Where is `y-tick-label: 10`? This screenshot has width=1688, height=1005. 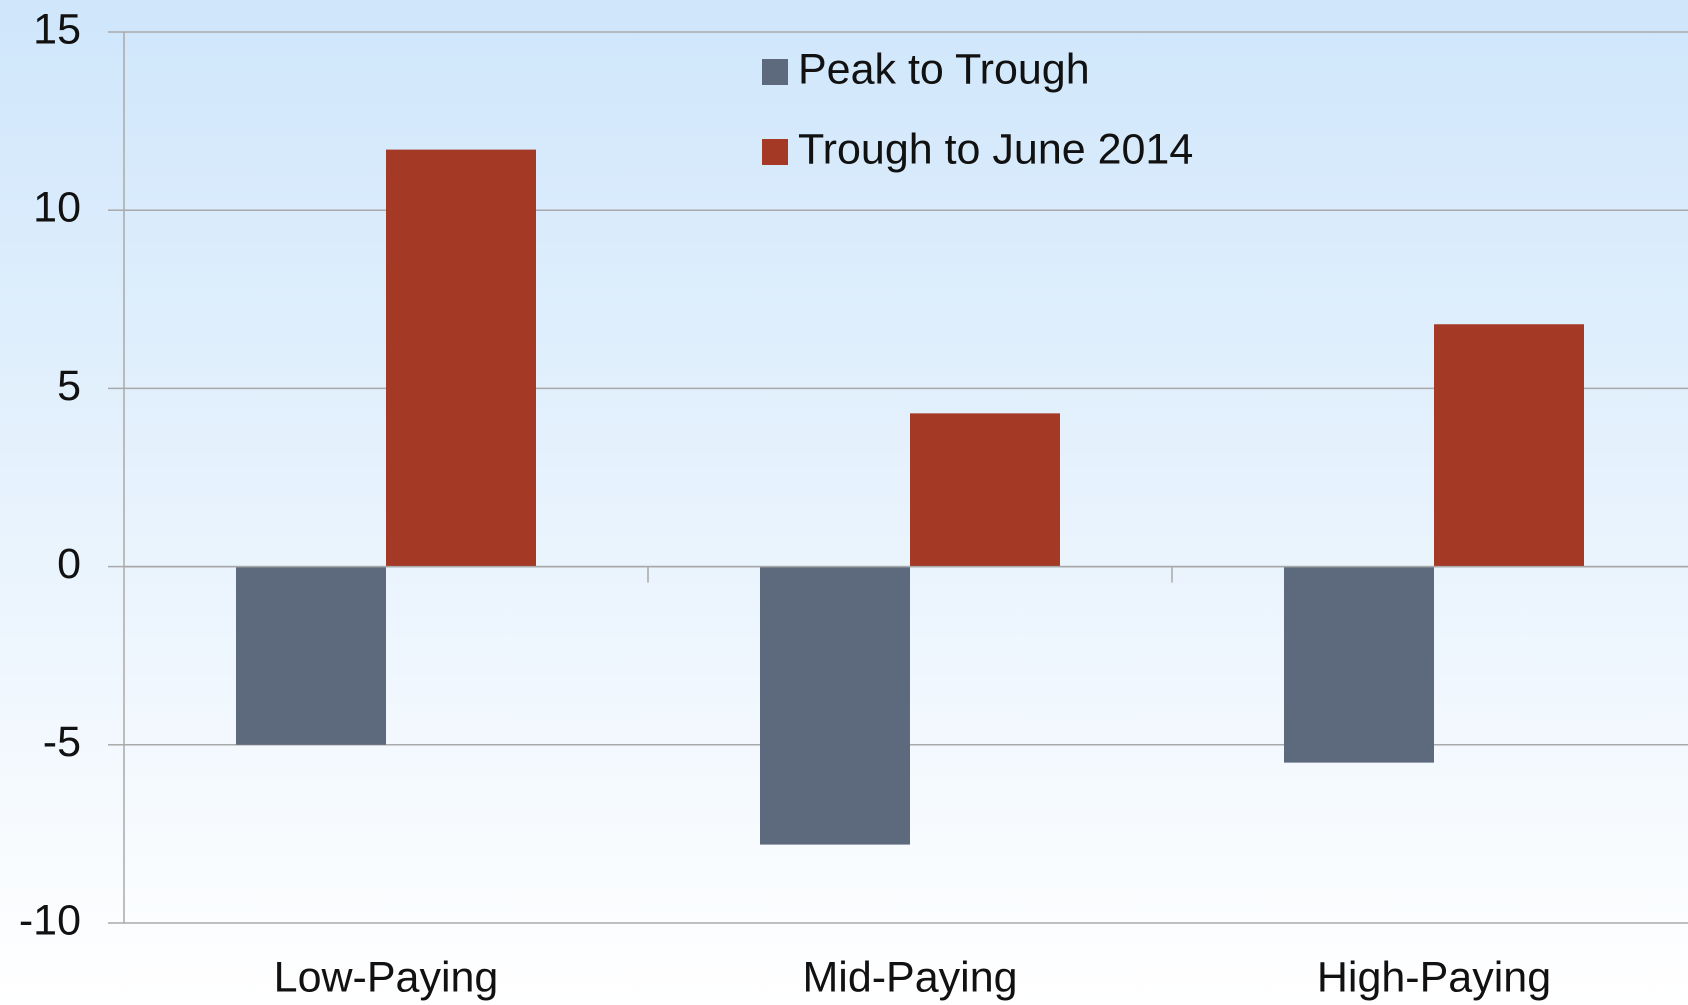
y-tick-label: 10 is located at coordinates (57, 208).